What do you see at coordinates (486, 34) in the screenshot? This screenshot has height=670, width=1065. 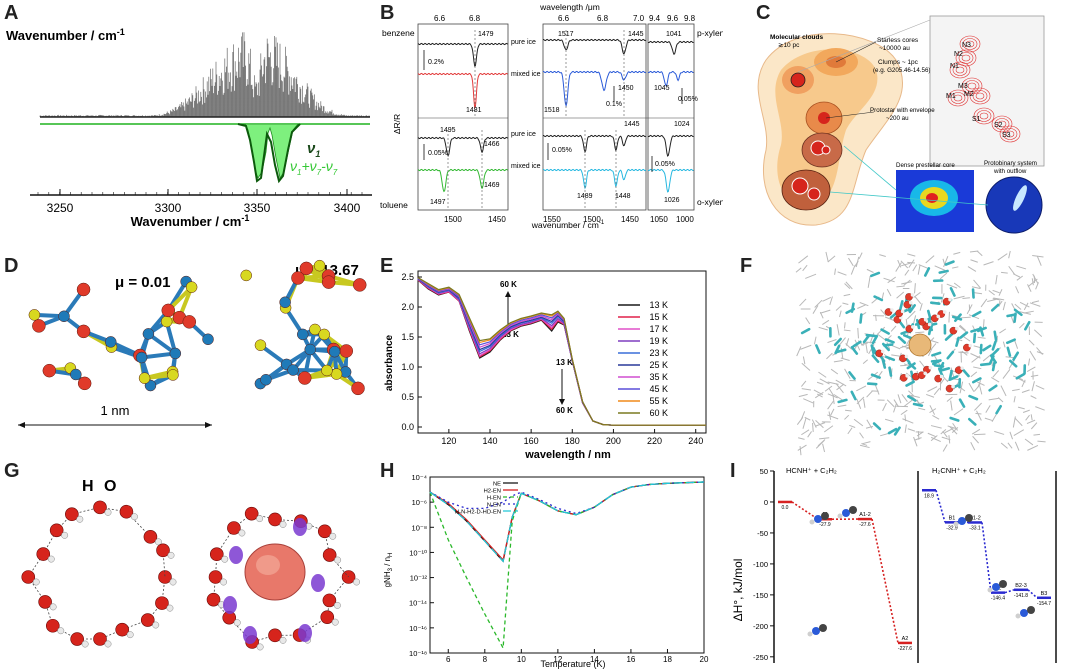 I see `panel-b-peak: 1479` at bounding box center [486, 34].